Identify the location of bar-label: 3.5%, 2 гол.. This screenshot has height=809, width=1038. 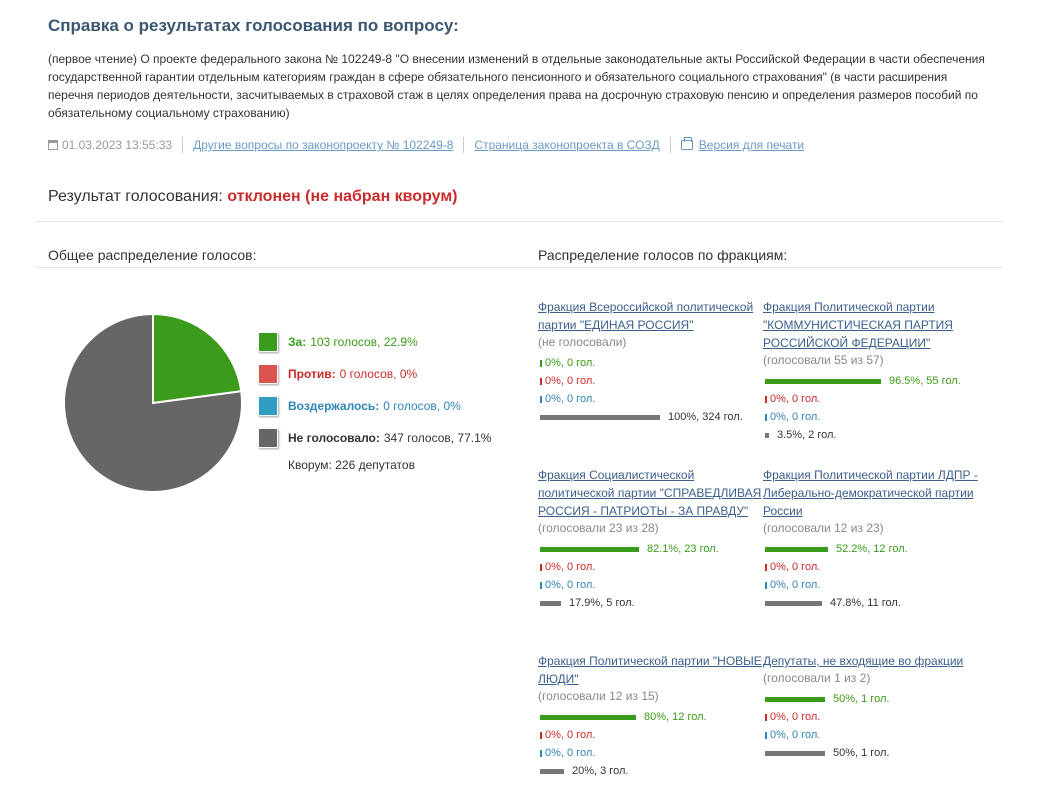
(807, 435).